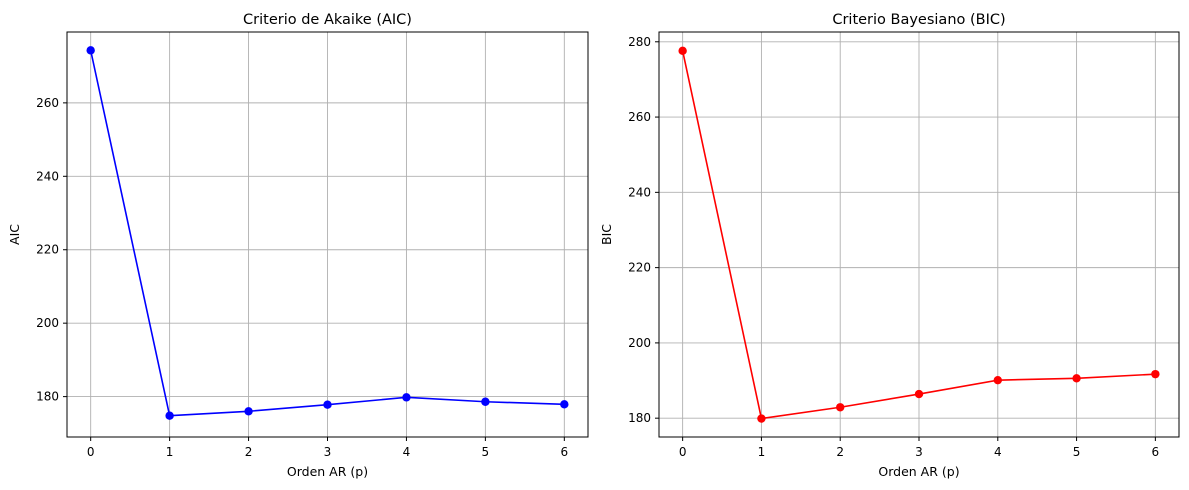  Describe the element at coordinates (328, 452) in the screenshot. I see `aic-x-tick-label: 3` at that location.